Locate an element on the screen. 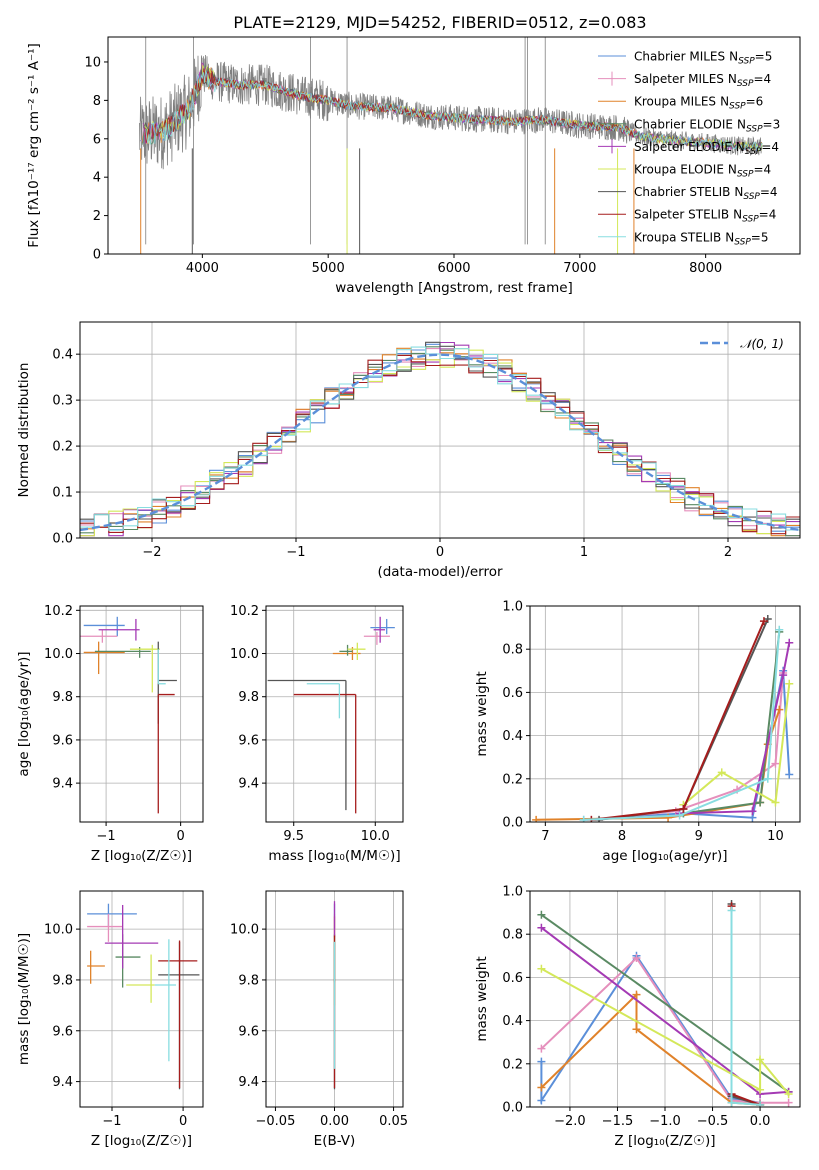 The width and height of the screenshot is (819, 1170). legend-entry: Kroupa STELIB NSSP=5 is located at coordinates (701, 238).